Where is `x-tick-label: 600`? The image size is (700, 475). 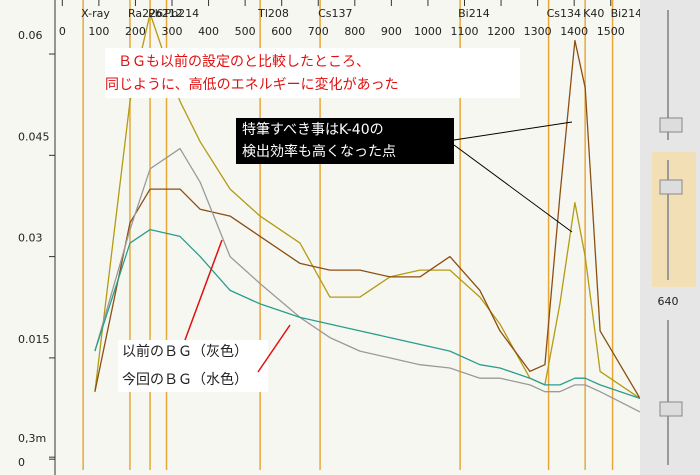 x-tick-label: 600 is located at coordinates (281, 31).